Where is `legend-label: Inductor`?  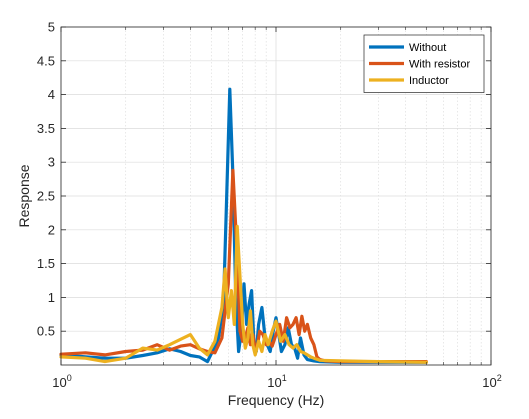
legend-label: Inductor is located at coordinates (429, 81).